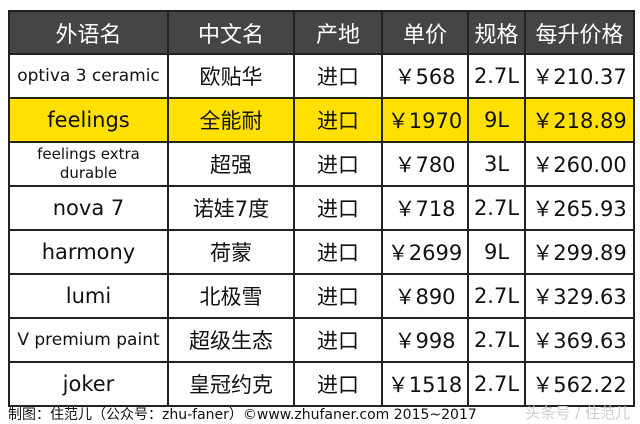  What do you see at coordinates (425, 76) in the screenshot?
I see `price-cell: ￥568` at bounding box center [425, 76].